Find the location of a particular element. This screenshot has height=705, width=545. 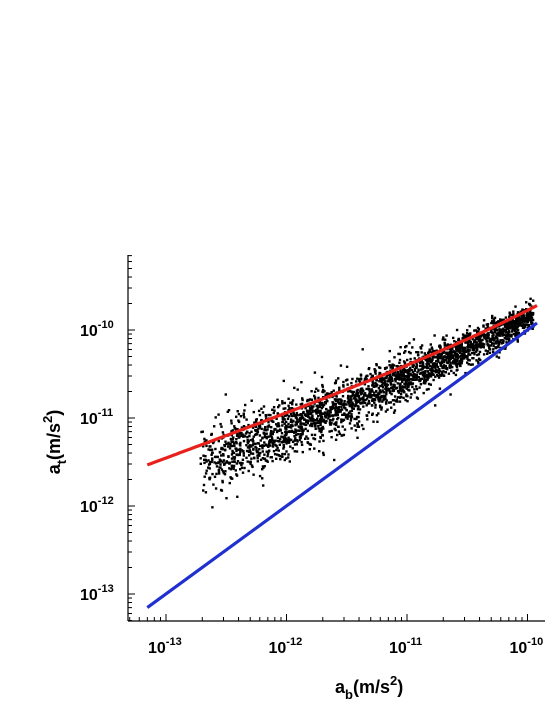

x-tick-label: 10-12 is located at coordinates (286, 646).